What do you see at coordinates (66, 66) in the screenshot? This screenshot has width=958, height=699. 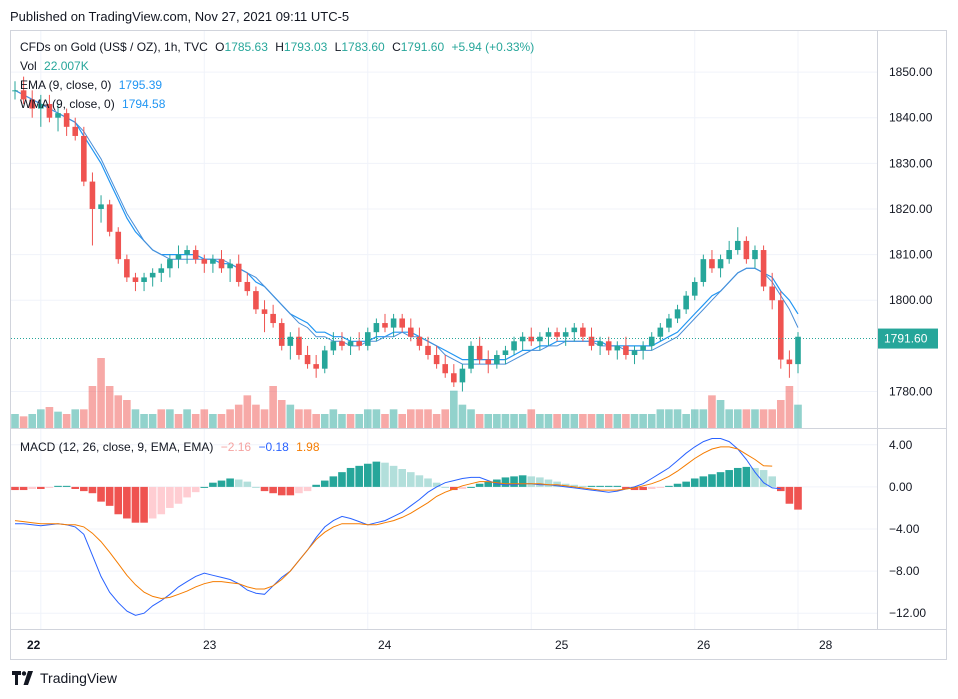 I see `volume-value: 22.007K` at bounding box center [66, 66].